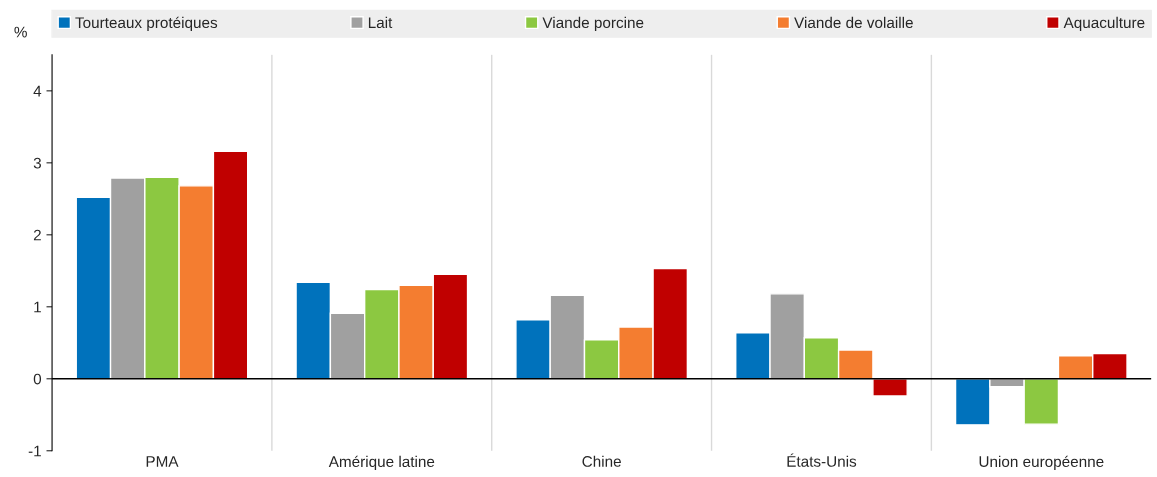 The image size is (1157, 477). What do you see at coordinates (1104, 24) in the screenshot?
I see `legend-label: Aquaculture` at bounding box center [1104, 24].